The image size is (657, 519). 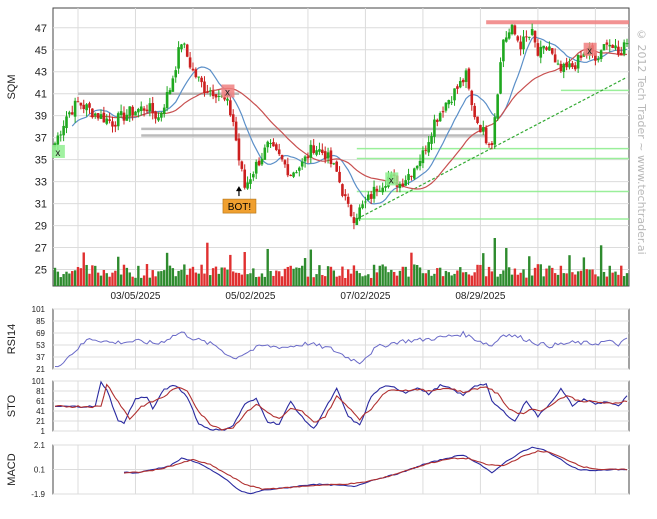 I want to click on rsi-panel-axis-label: RSI14, so click(x=12, y=339).